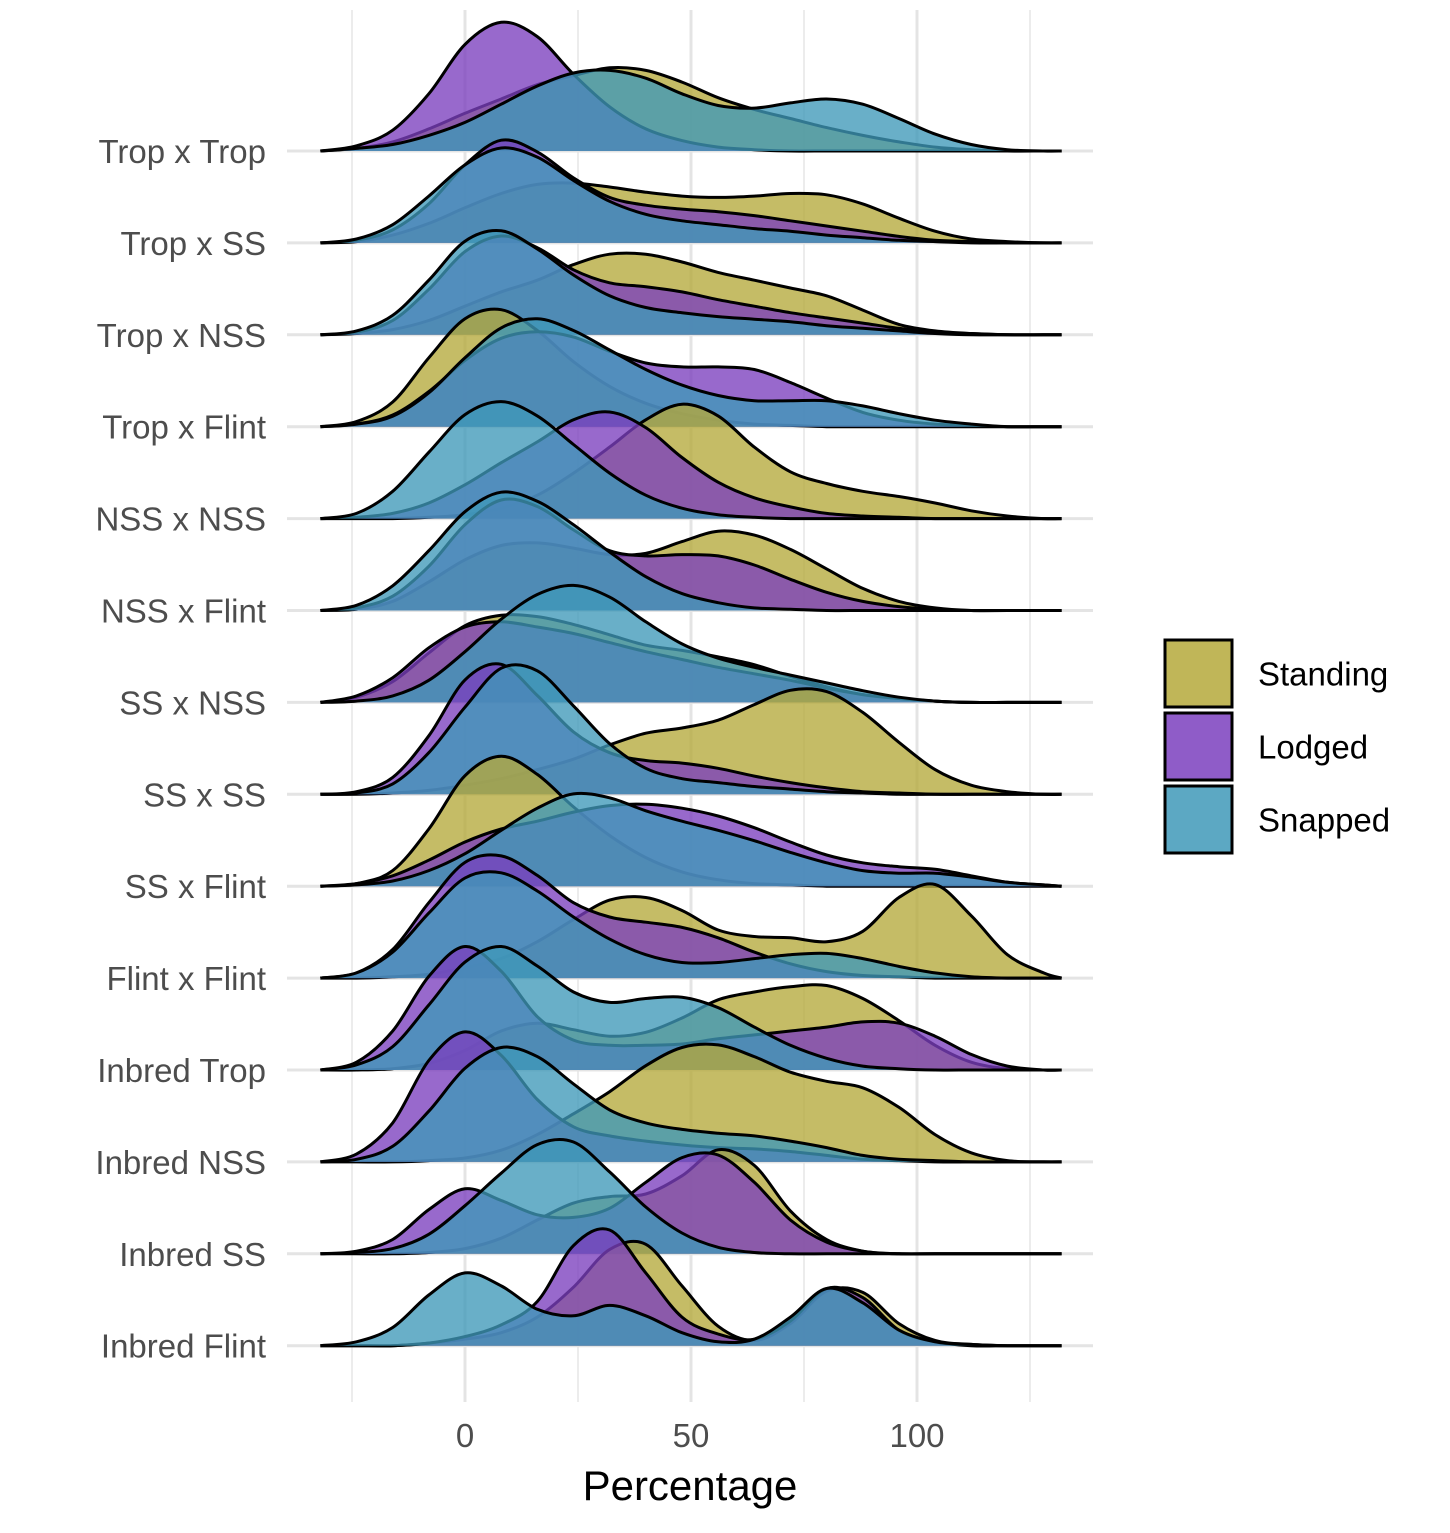 Image resolution: width=1450 pixels, height=1533 pixels. I want to click on y-tick-label: NSS x NSS, so click(180, 519).